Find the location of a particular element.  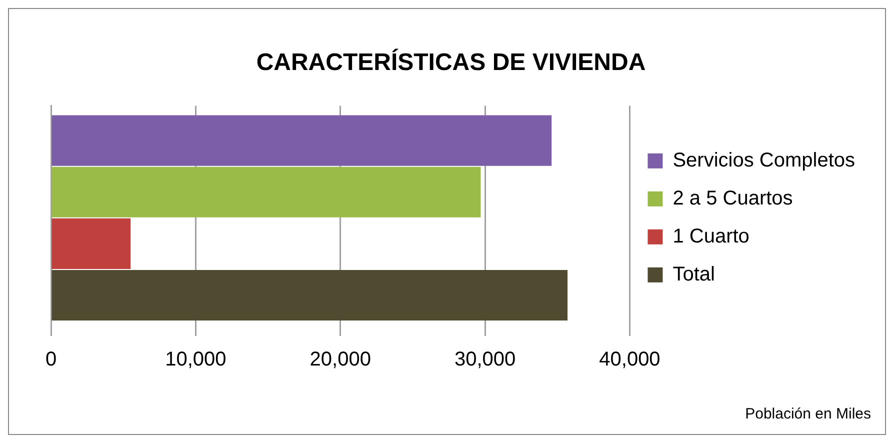

legend-label: 2 a 5 Cuartos is located at coordinates (732, 198).